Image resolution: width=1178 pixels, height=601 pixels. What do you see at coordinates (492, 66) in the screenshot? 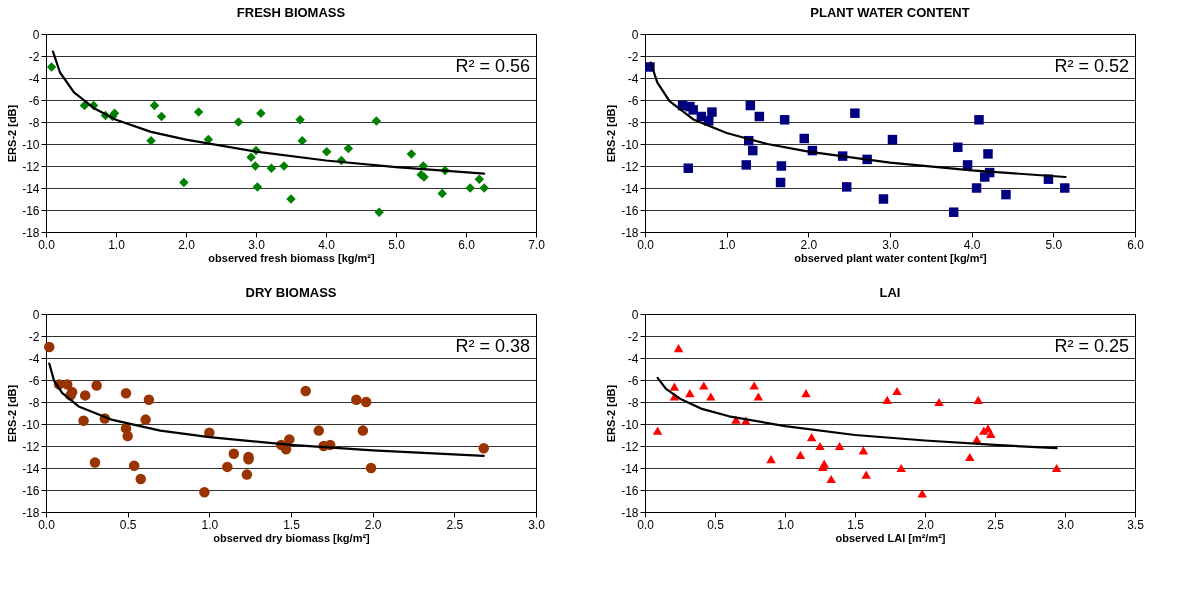
I see `annotation: R² = 0.56` at bounding box center [492, 66].